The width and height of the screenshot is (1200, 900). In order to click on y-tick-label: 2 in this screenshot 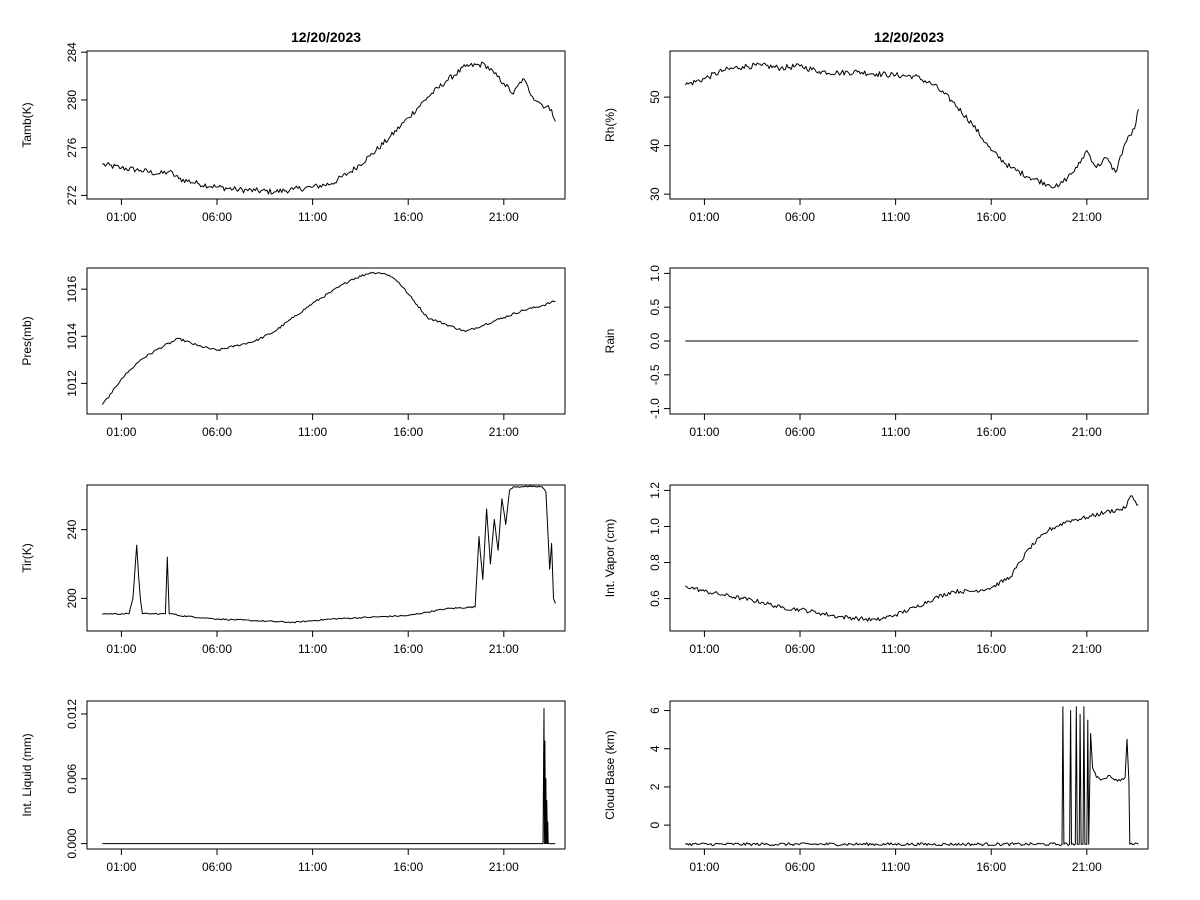, I will do `click(655, 786)`.